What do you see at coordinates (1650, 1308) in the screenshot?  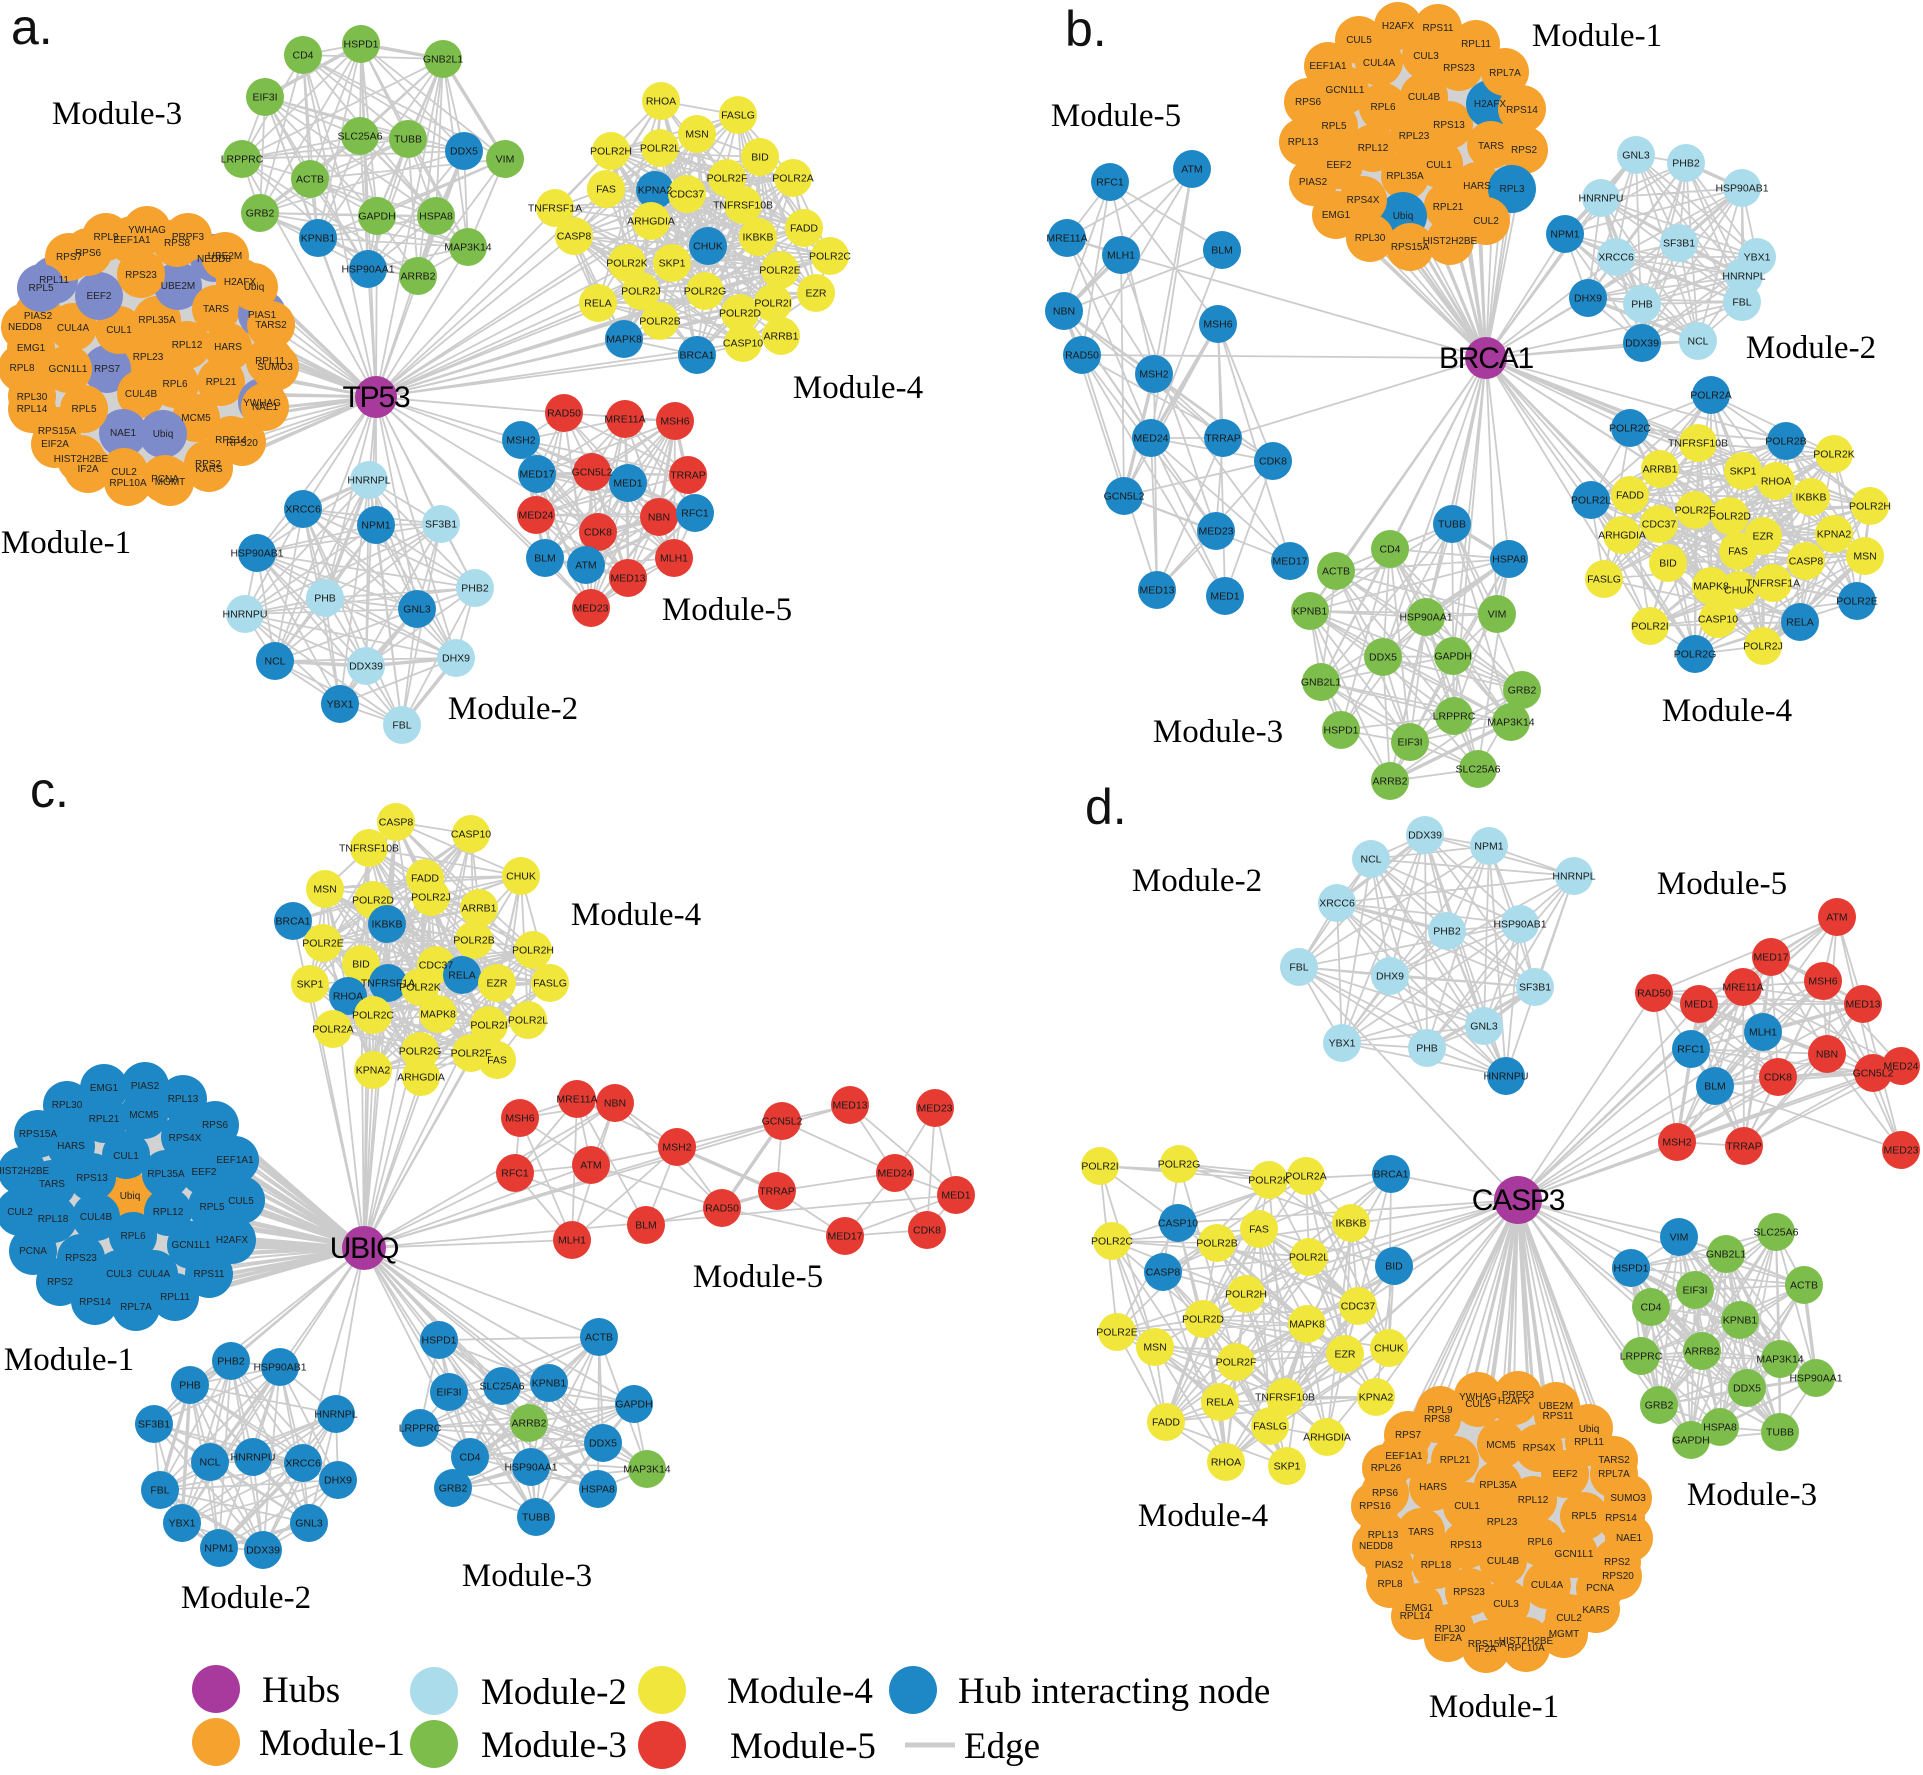 I see `svg-text: CD4` at bounding box center [1650, 1308].